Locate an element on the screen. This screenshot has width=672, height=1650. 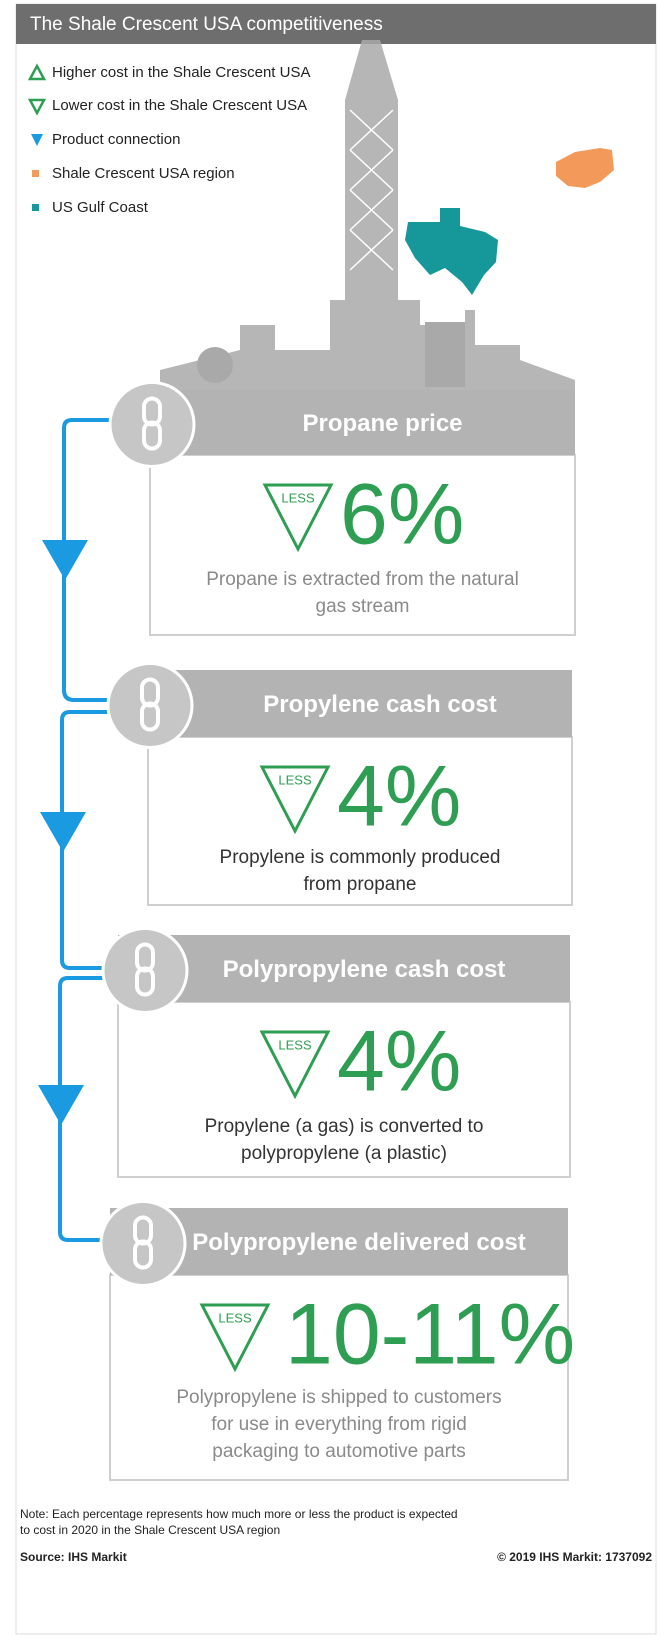
step-title: Propylene cash cost is located at coordinates (379, 704).